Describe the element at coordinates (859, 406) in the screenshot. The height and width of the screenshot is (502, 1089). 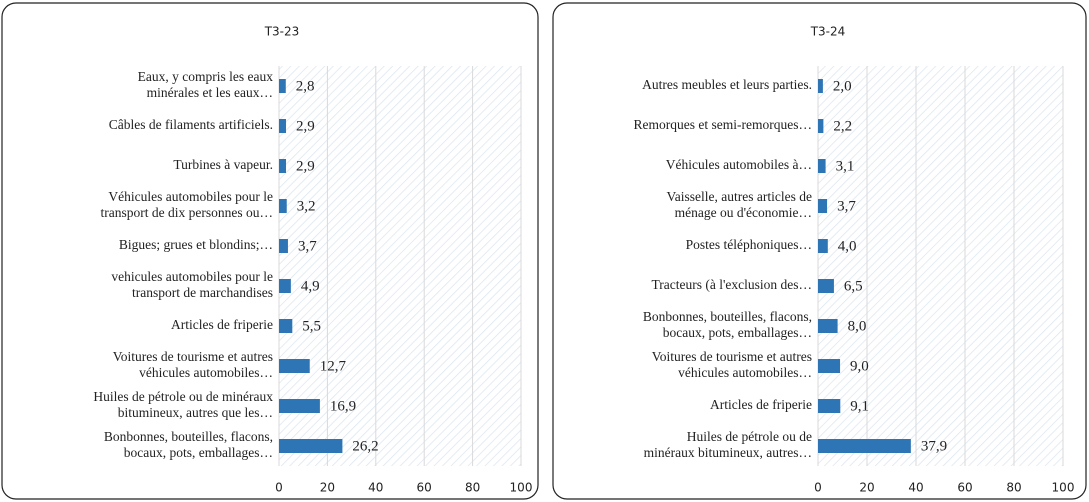
I see `value-label: 9,1` at that location.